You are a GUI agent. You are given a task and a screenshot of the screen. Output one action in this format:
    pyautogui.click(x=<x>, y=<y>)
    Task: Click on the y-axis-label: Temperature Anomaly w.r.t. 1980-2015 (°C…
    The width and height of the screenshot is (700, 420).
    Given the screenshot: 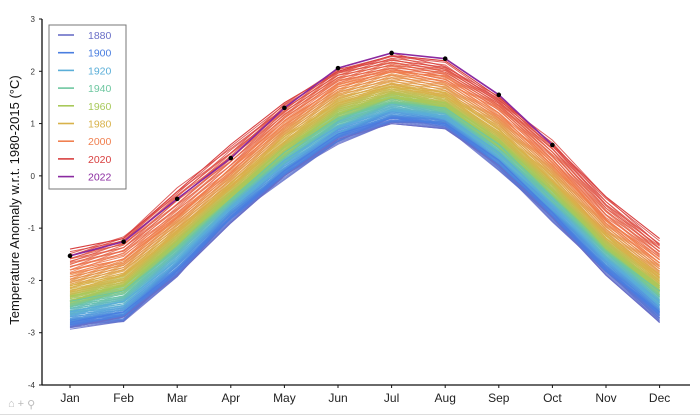 What is the action you would take?
    pyautogui.click(x=14, y=199)
    